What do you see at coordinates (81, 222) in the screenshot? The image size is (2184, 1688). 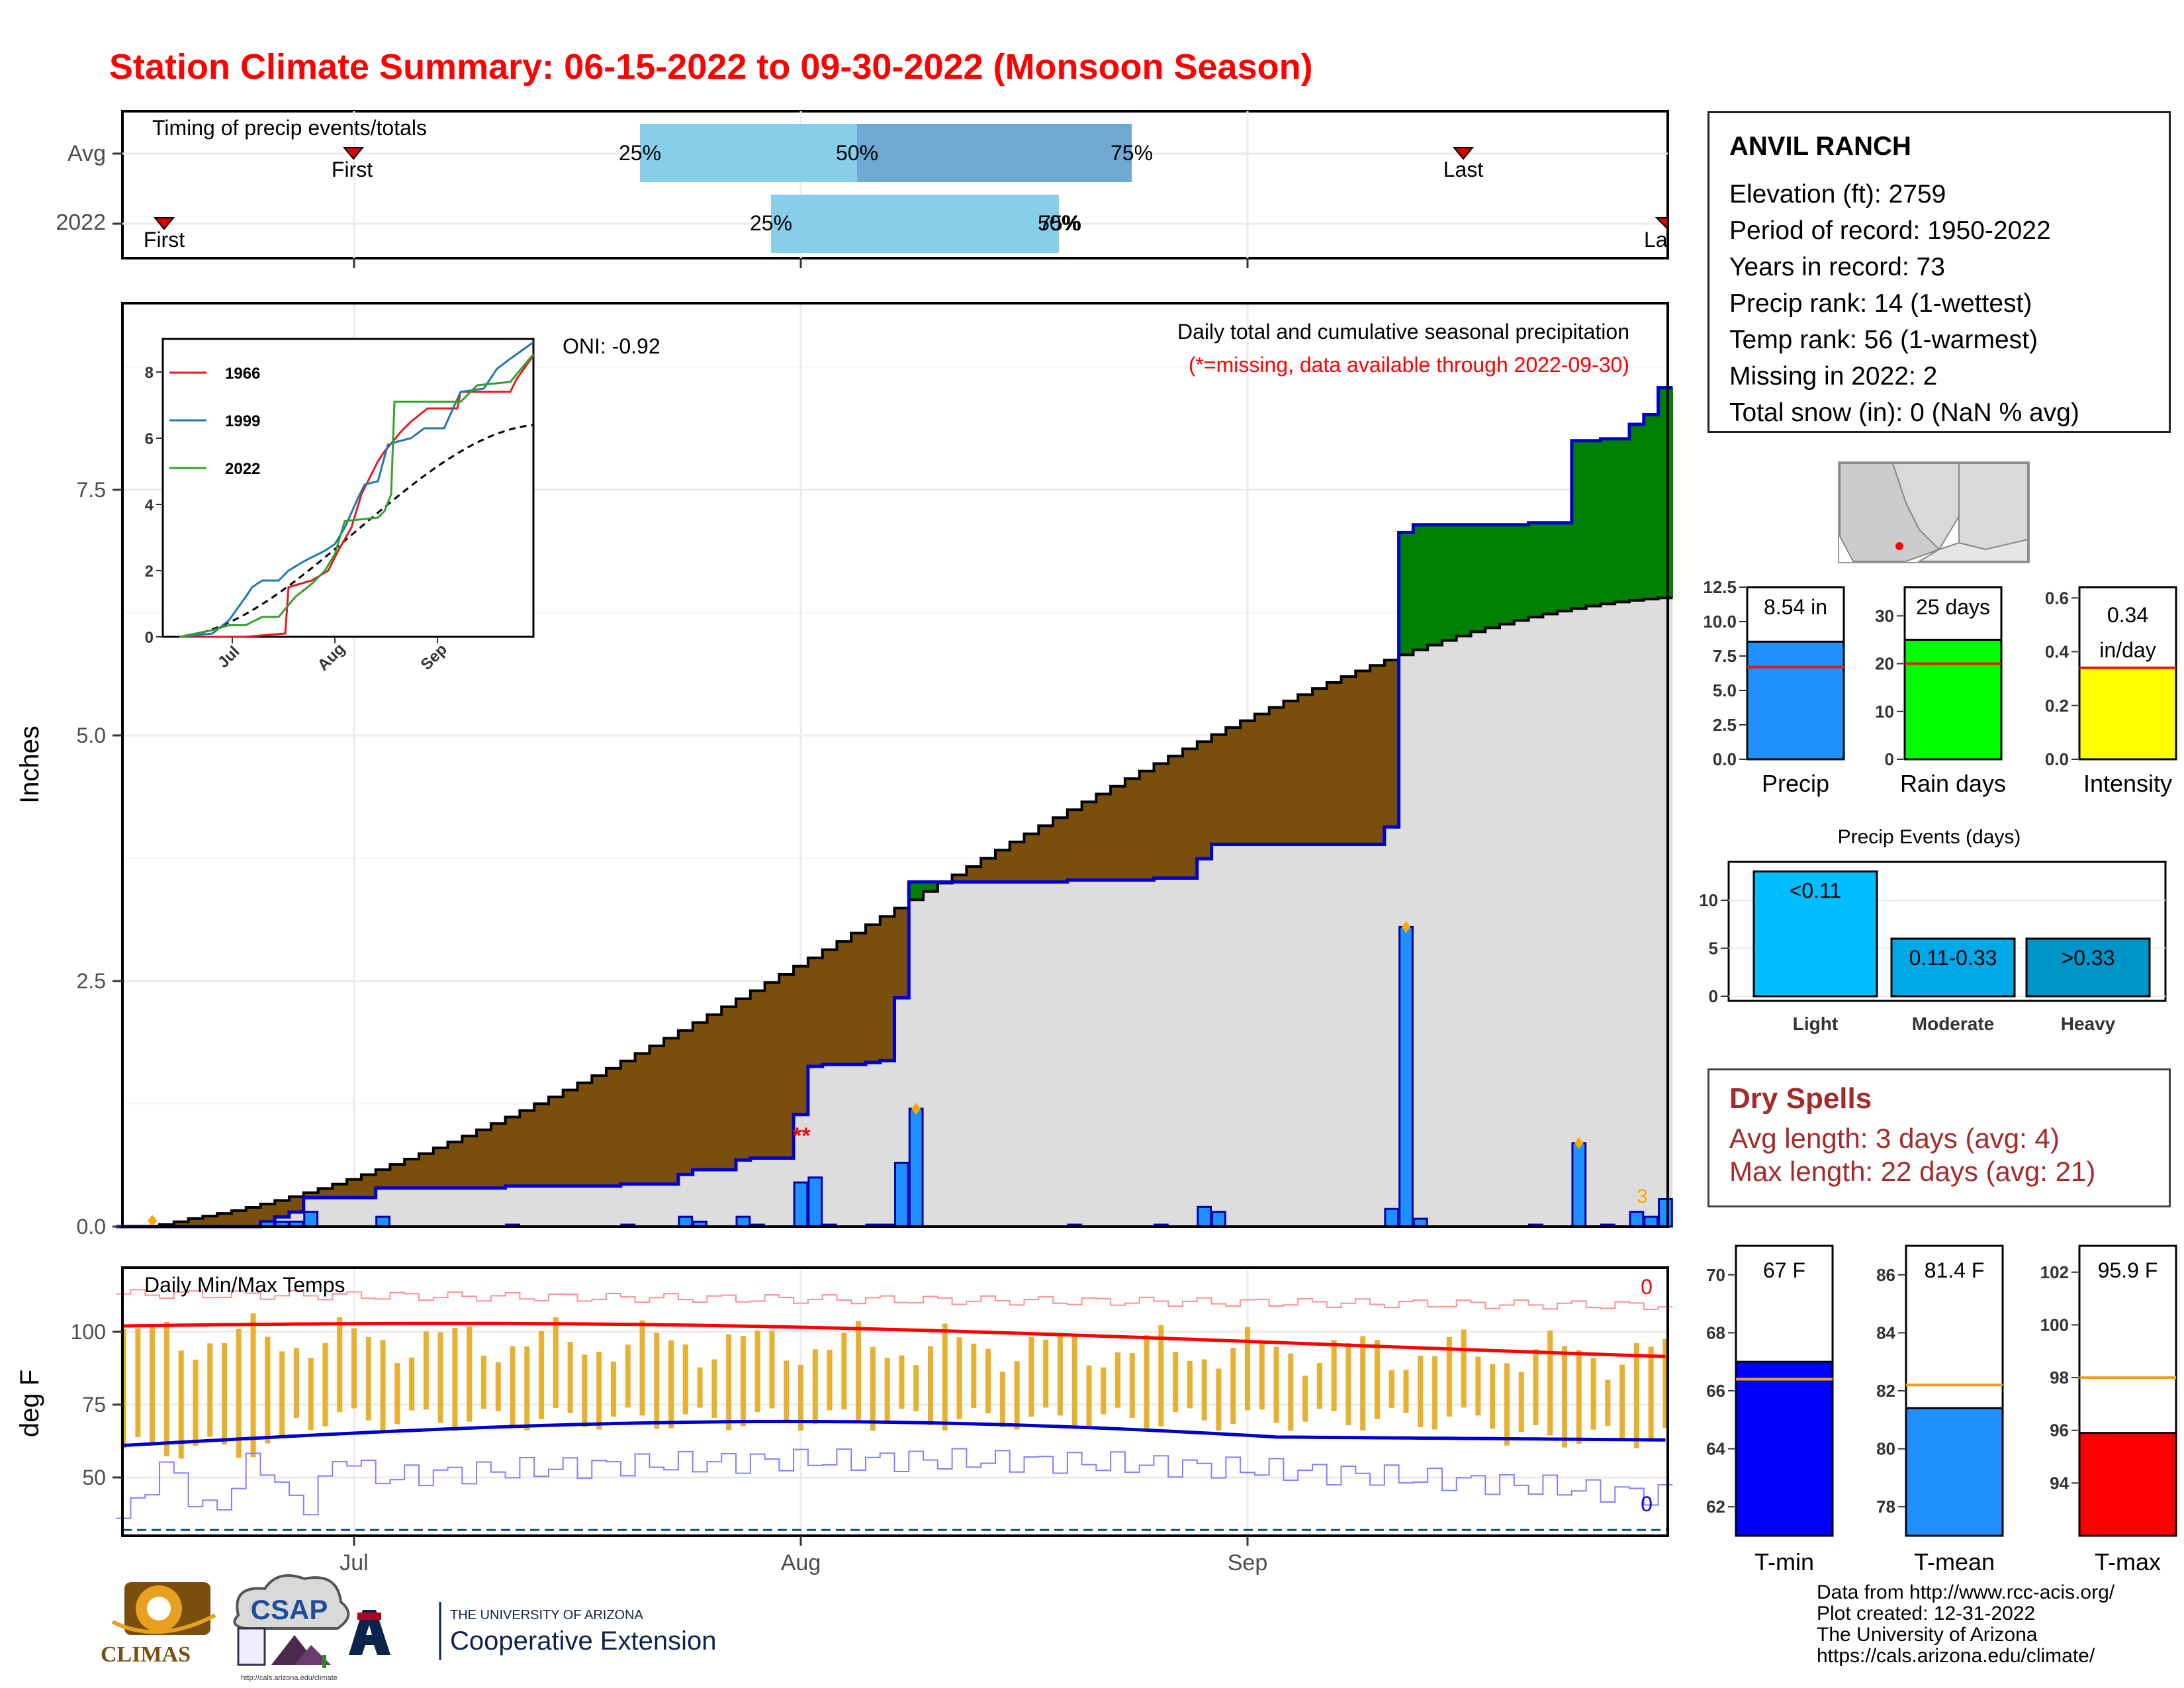 I see `timing-row-2022: 2022` at bounding box center [81, 222].